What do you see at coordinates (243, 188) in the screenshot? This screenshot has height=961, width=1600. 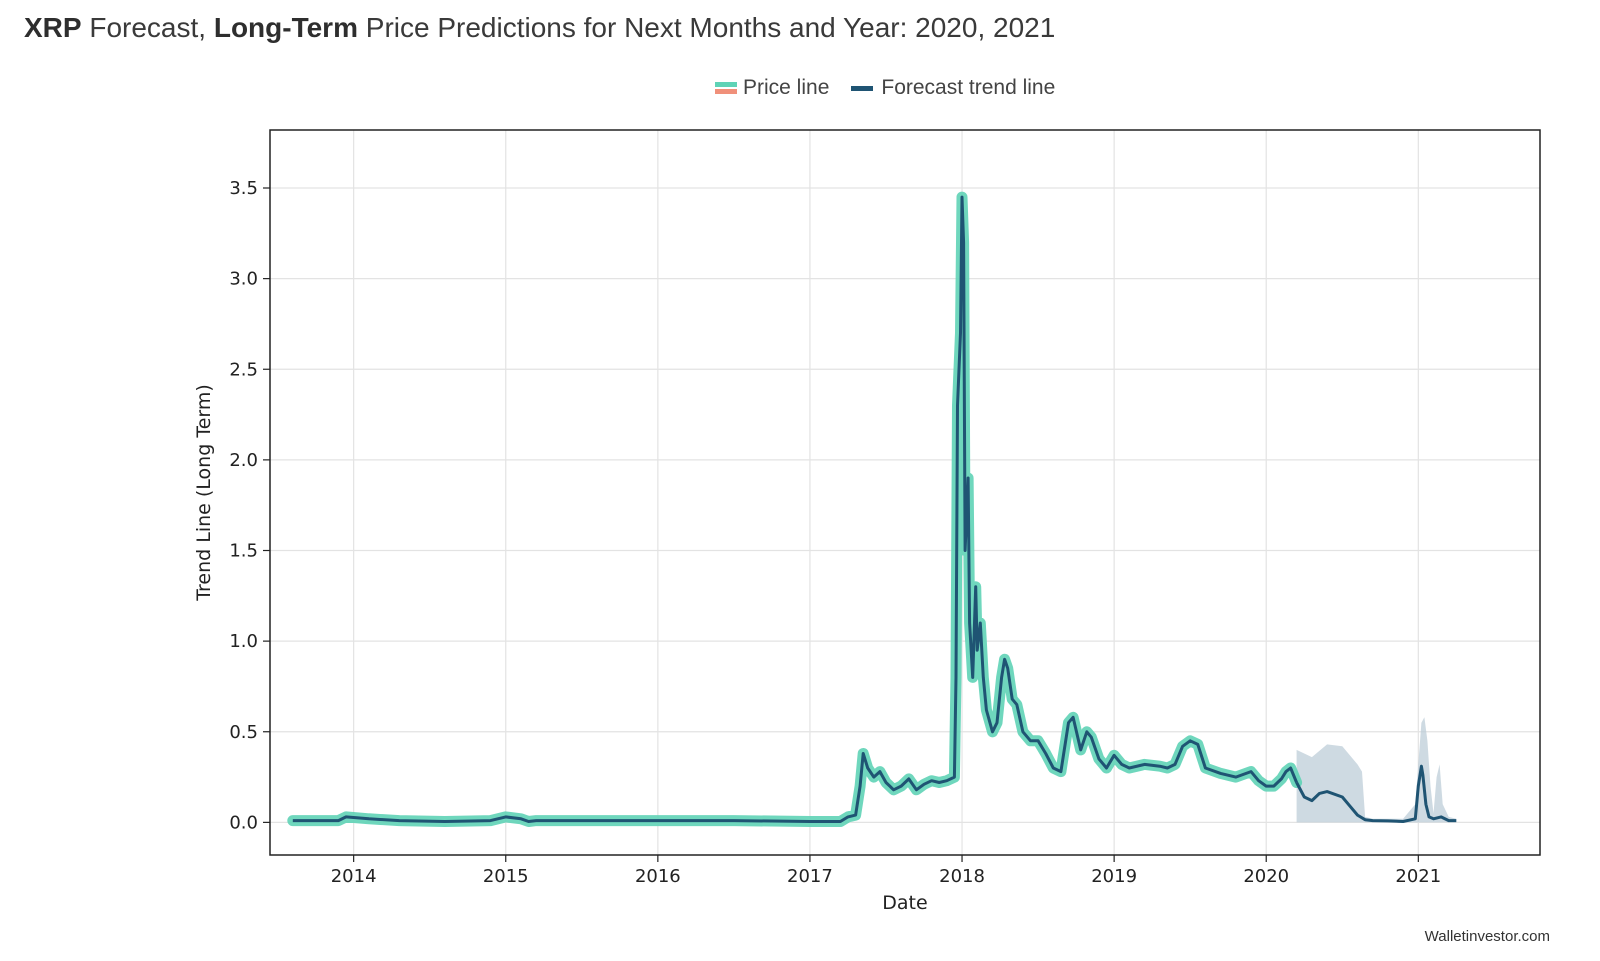 I see `y-tick-label-7: 3.5` at bounding box center [243, 188].